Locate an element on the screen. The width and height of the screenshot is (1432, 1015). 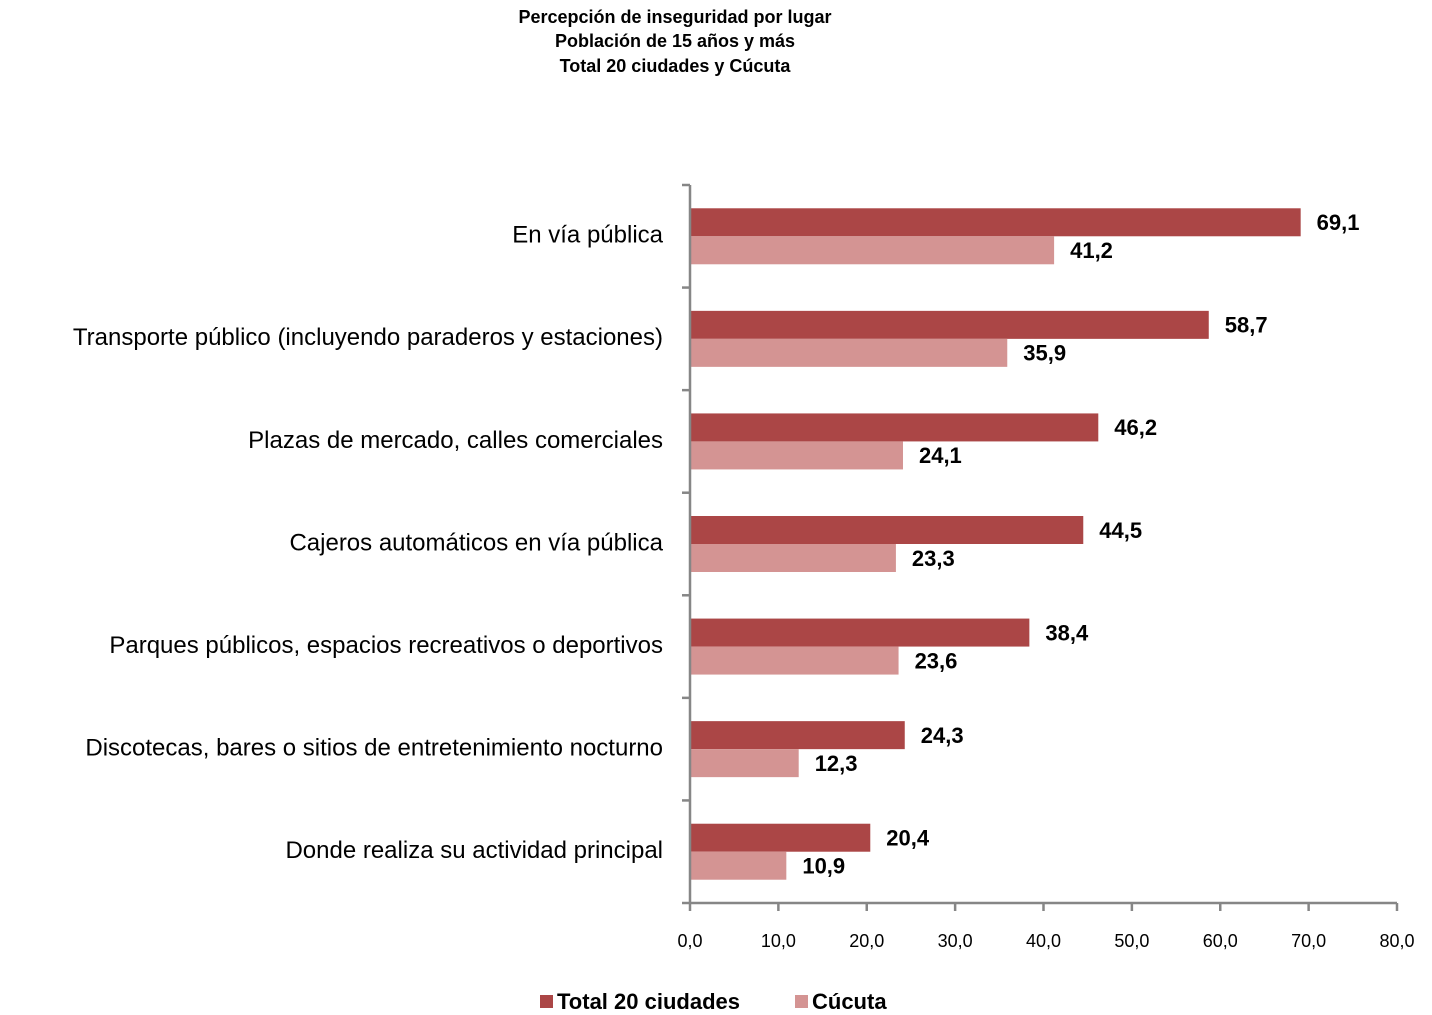
x-tick-label: 70,0 is located at coordinates (1308, 941).